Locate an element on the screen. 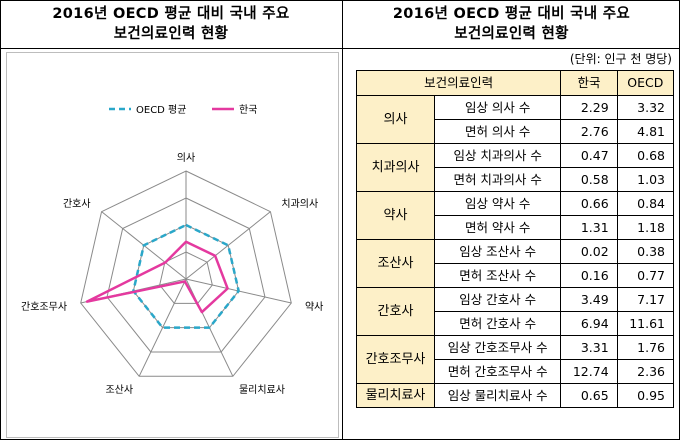 The width and height of the screenshot is (680, 441). table-row: 간호사 임상 간호사 수 3.49 7.17 is located at coordinates (515, 311).